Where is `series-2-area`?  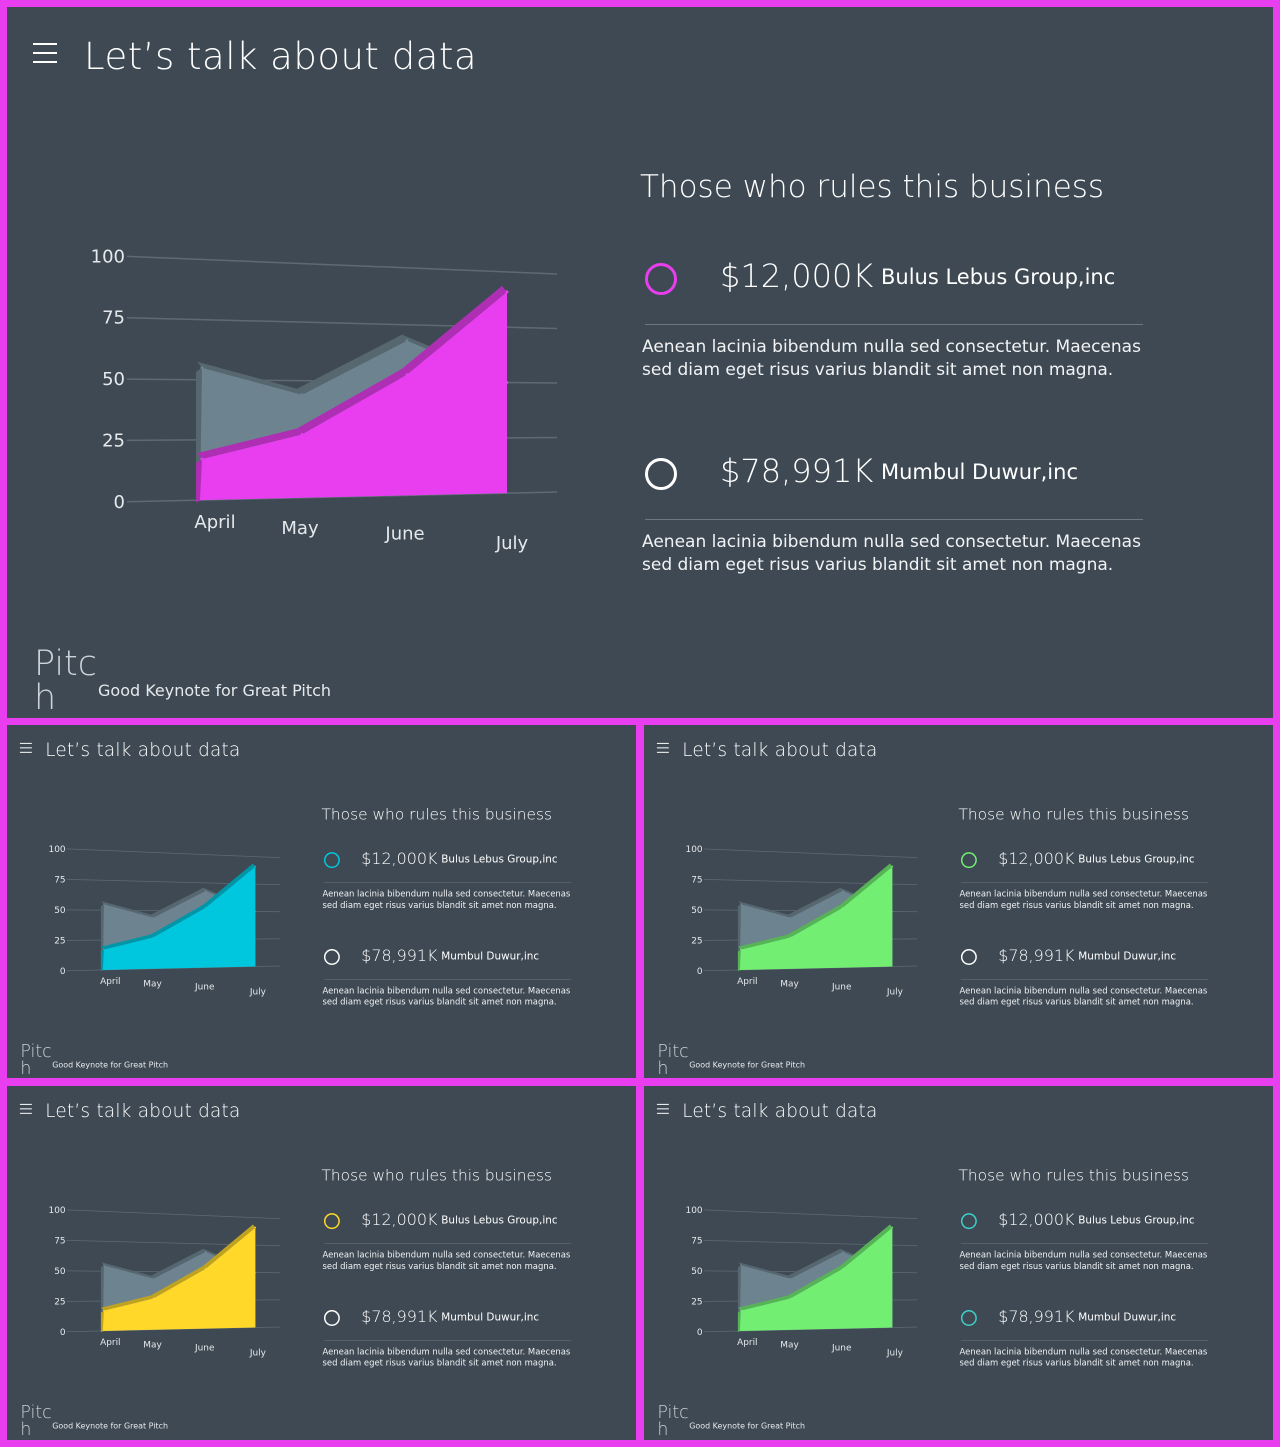 series-2-area is located at coordinates (179, 918).